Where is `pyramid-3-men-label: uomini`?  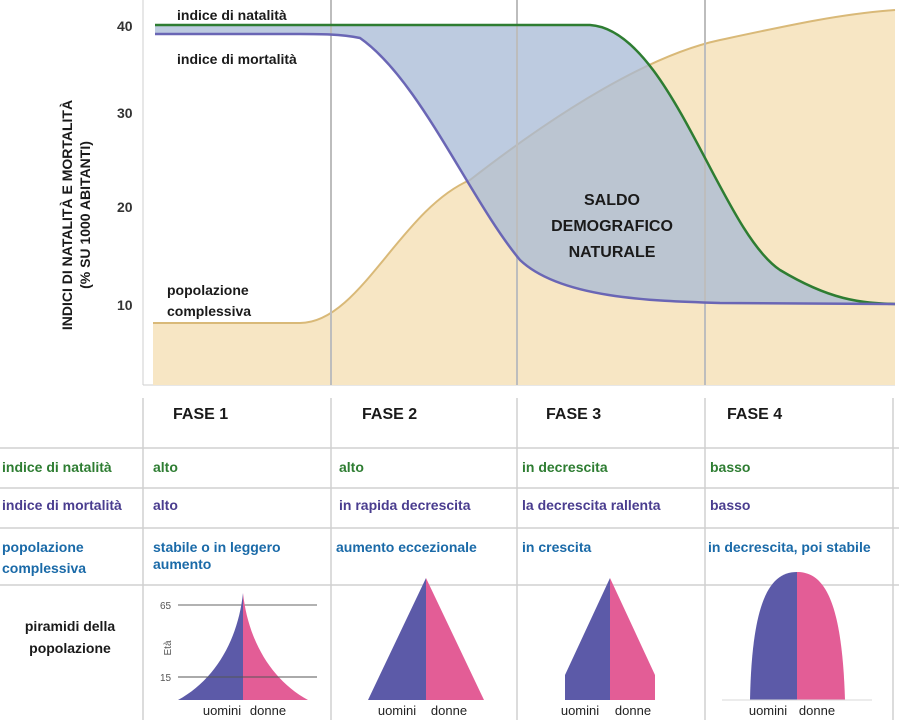
pyramid-3-men-label: uomini is located at coordinates (580, 710).